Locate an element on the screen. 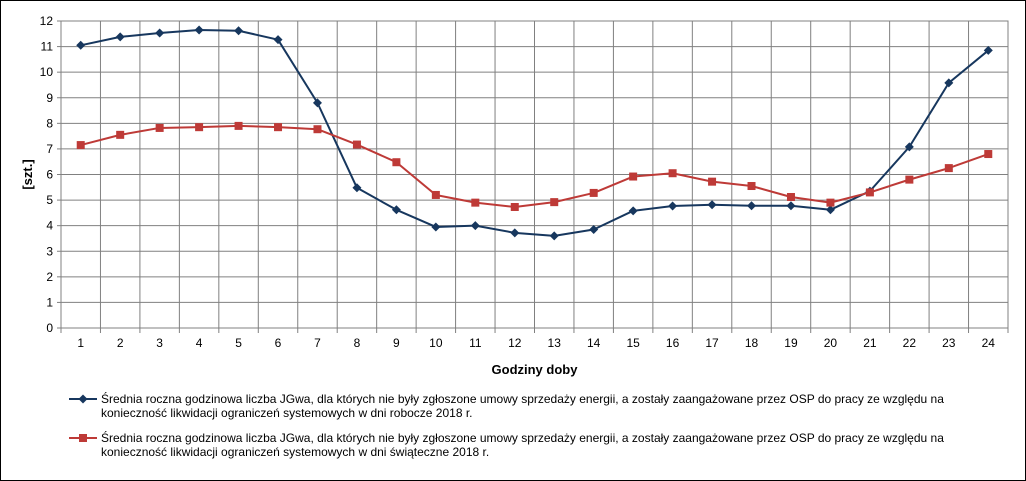  x-tick-label: 7 is located at coordinates (317, 343).